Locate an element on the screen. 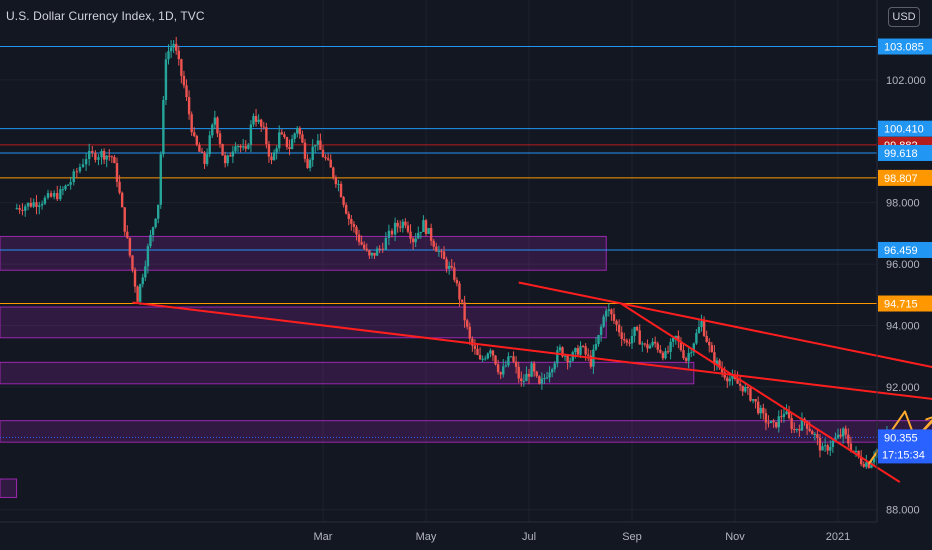  time-tick-label: Nov is located at coordinates (735, 537).